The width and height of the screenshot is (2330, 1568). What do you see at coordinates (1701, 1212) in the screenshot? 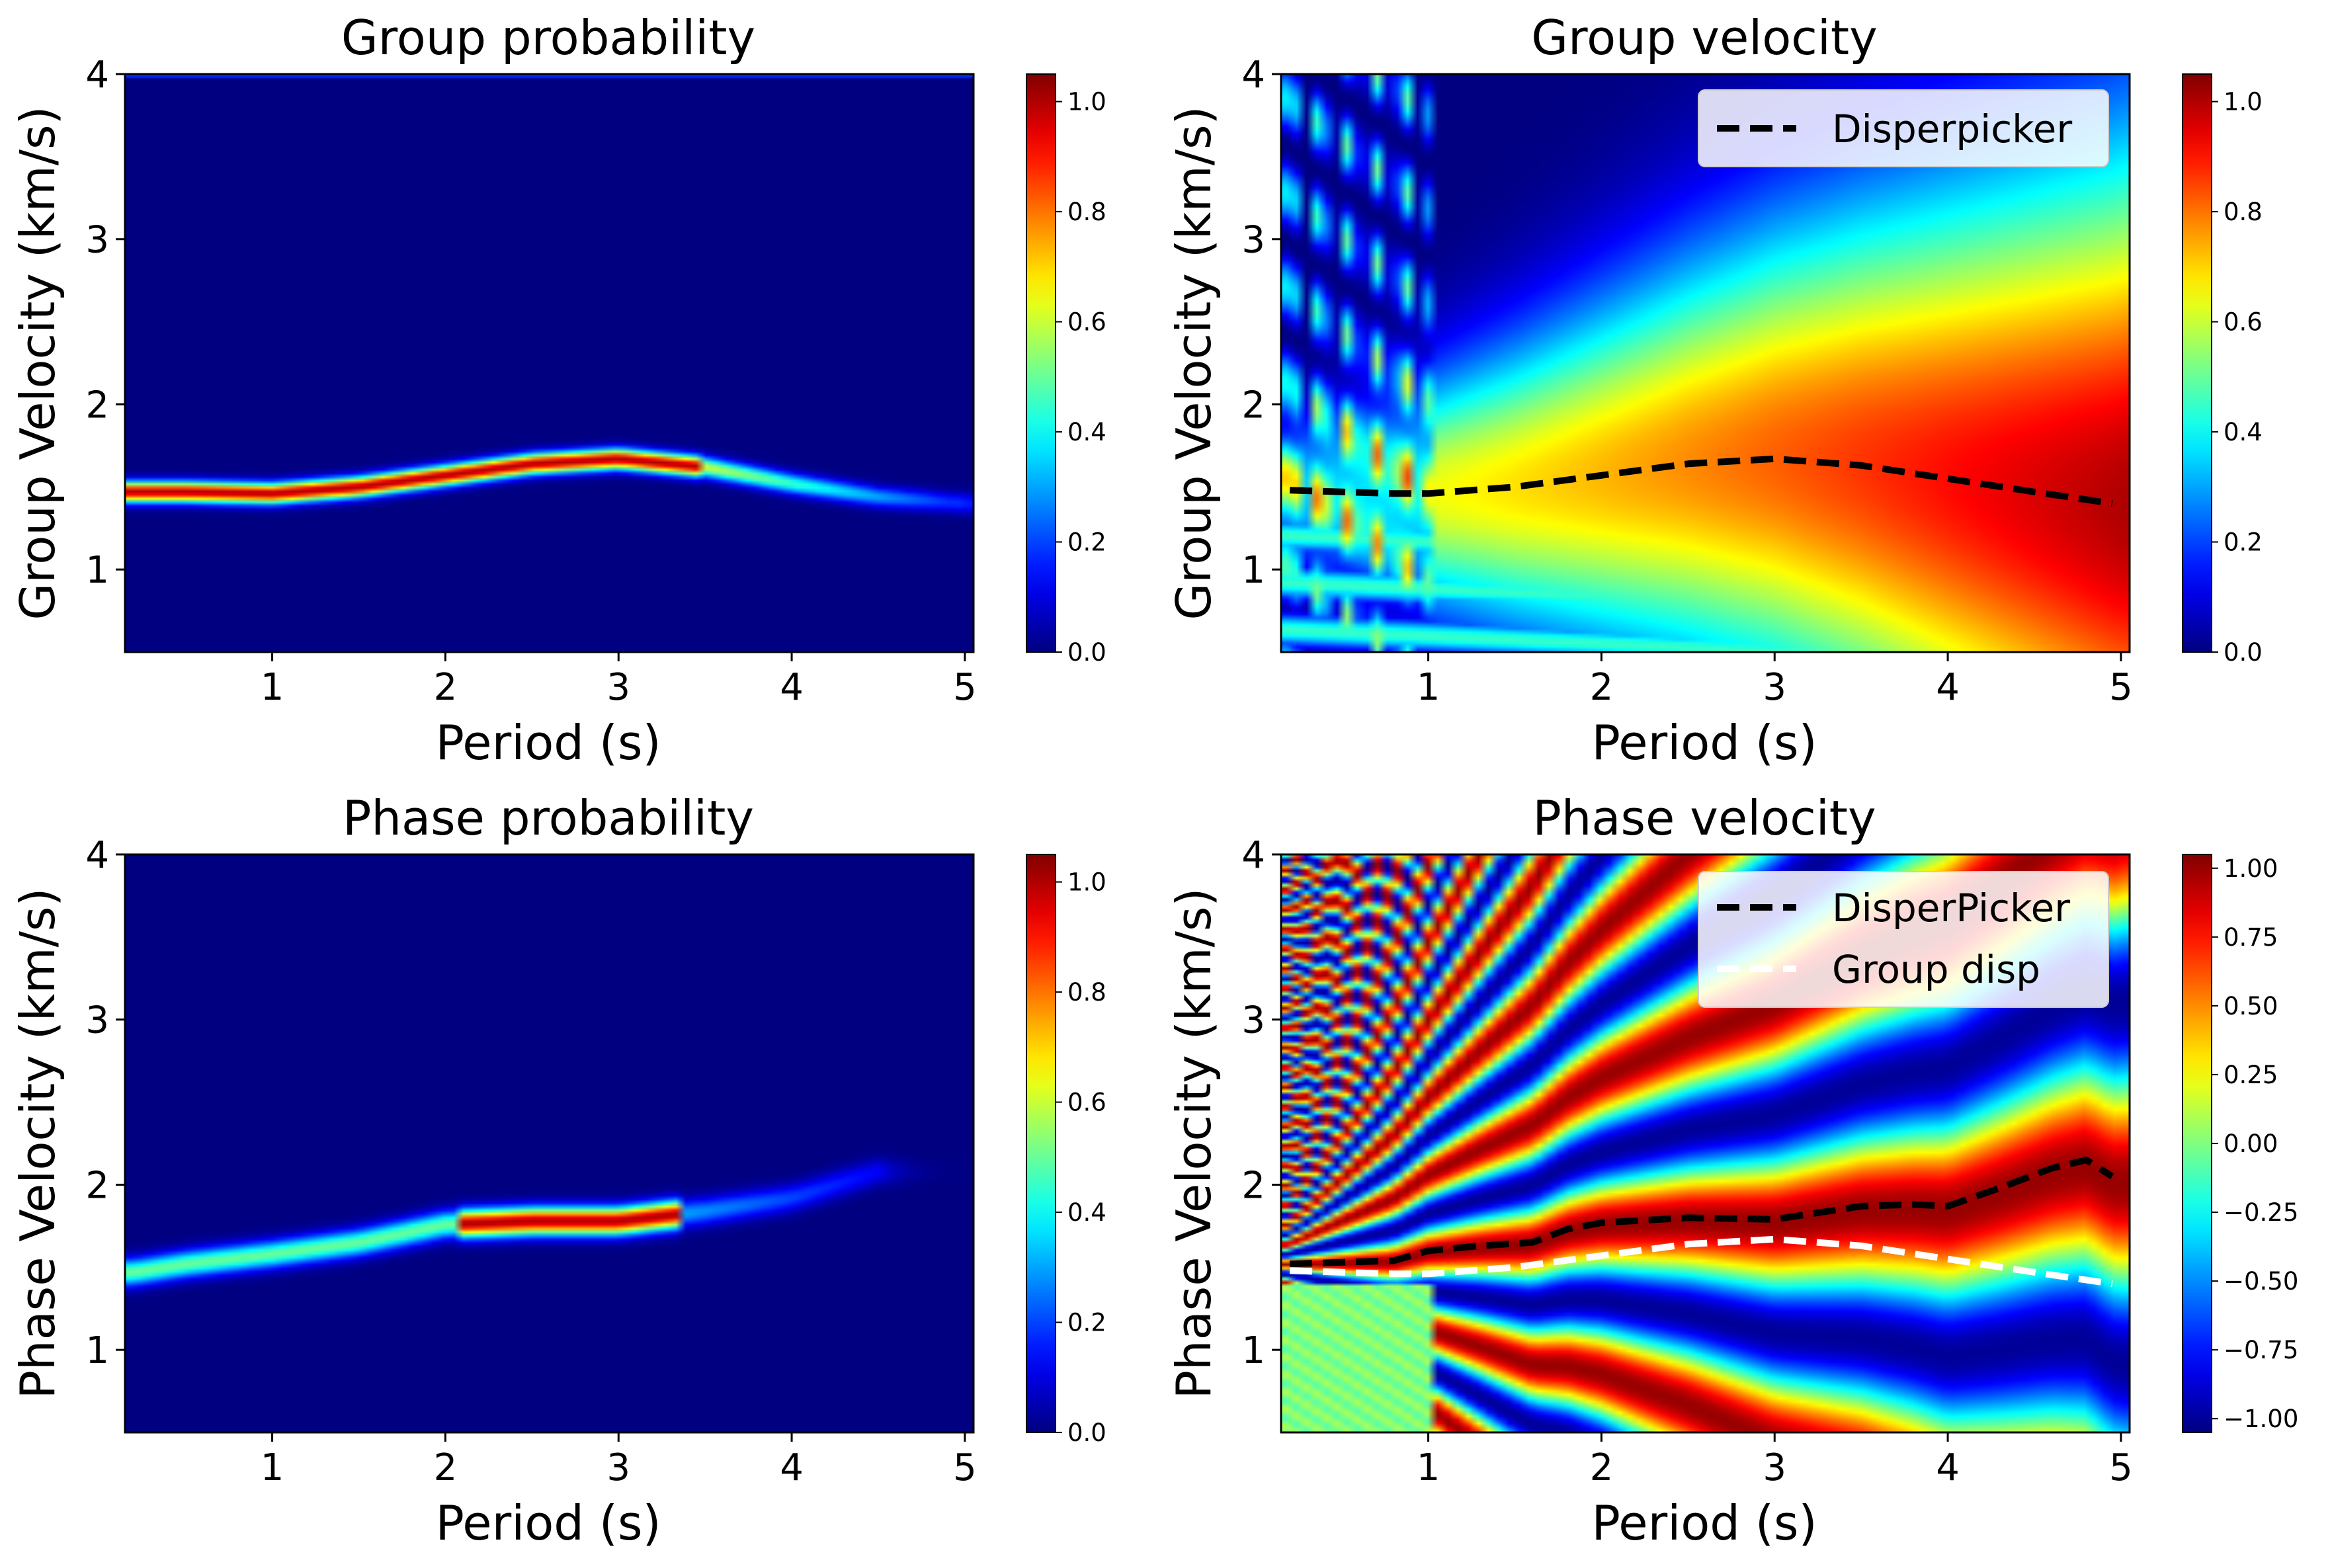
I see `series-line-disperpicker` at bounding box center [1701, 1212].